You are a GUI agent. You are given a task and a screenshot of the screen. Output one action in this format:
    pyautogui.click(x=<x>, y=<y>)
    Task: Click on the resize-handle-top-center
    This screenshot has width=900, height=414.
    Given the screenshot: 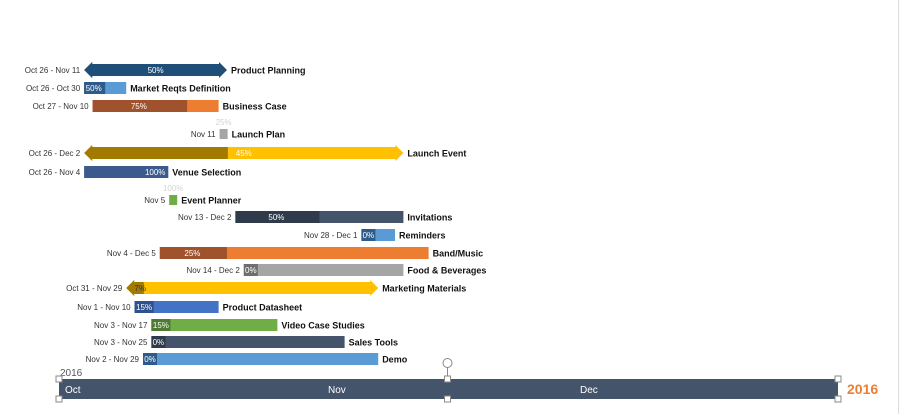 What is the action you would take?
    pyautogui.click(x=447, y=379)
    